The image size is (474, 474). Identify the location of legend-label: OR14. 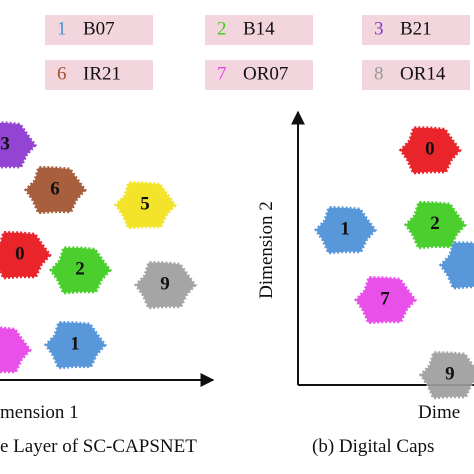
(423, 73).